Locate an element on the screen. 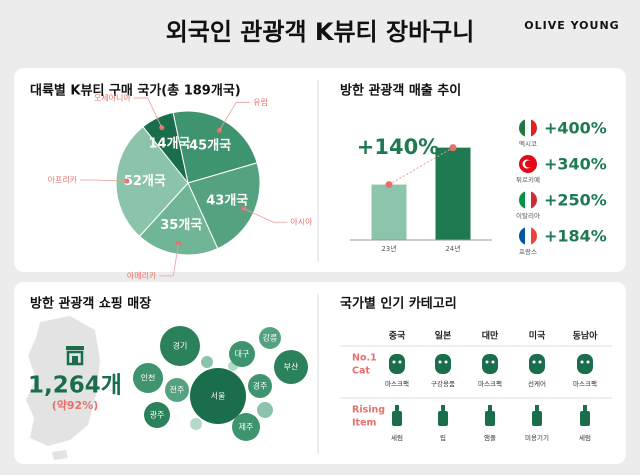 This screenshot has width=640, height=475. region-label: 전주 is located at coordinates (177, 390).